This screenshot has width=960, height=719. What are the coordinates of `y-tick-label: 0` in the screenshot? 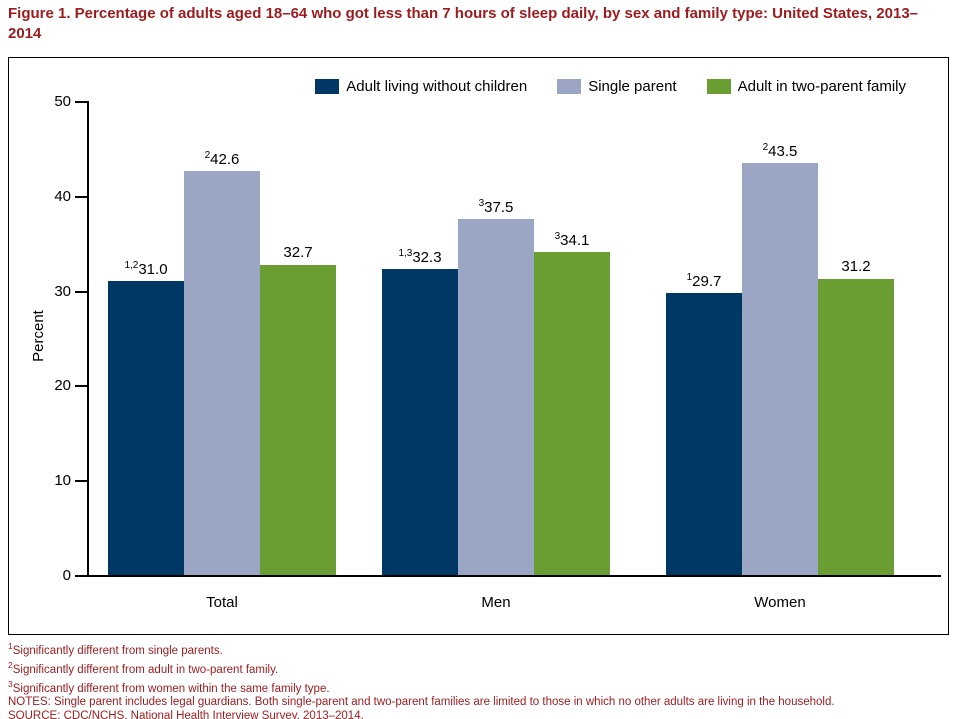 It's located at (66, 575).